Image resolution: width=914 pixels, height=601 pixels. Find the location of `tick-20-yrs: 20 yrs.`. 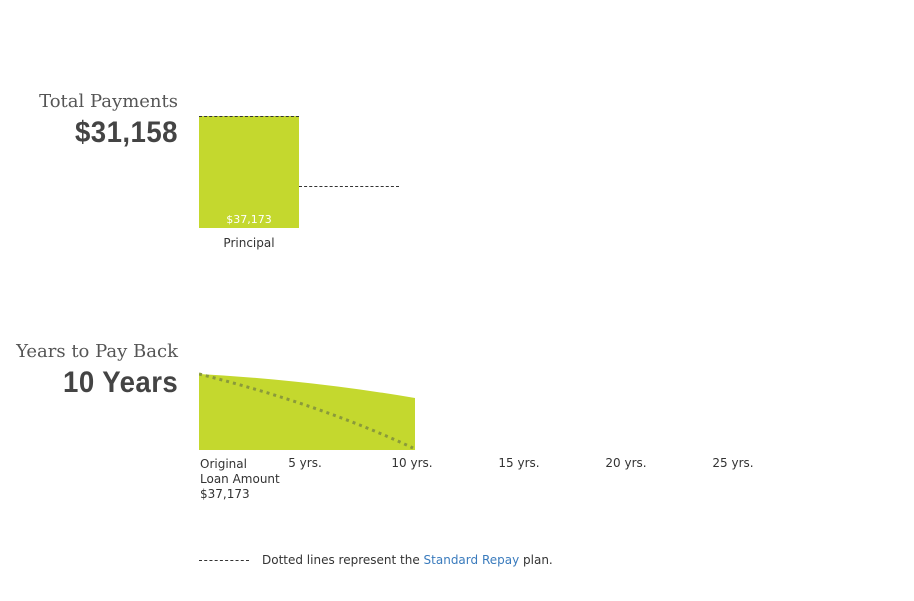

tick-20-yrs: 20 yrs. is located at coordinates (626, 463).